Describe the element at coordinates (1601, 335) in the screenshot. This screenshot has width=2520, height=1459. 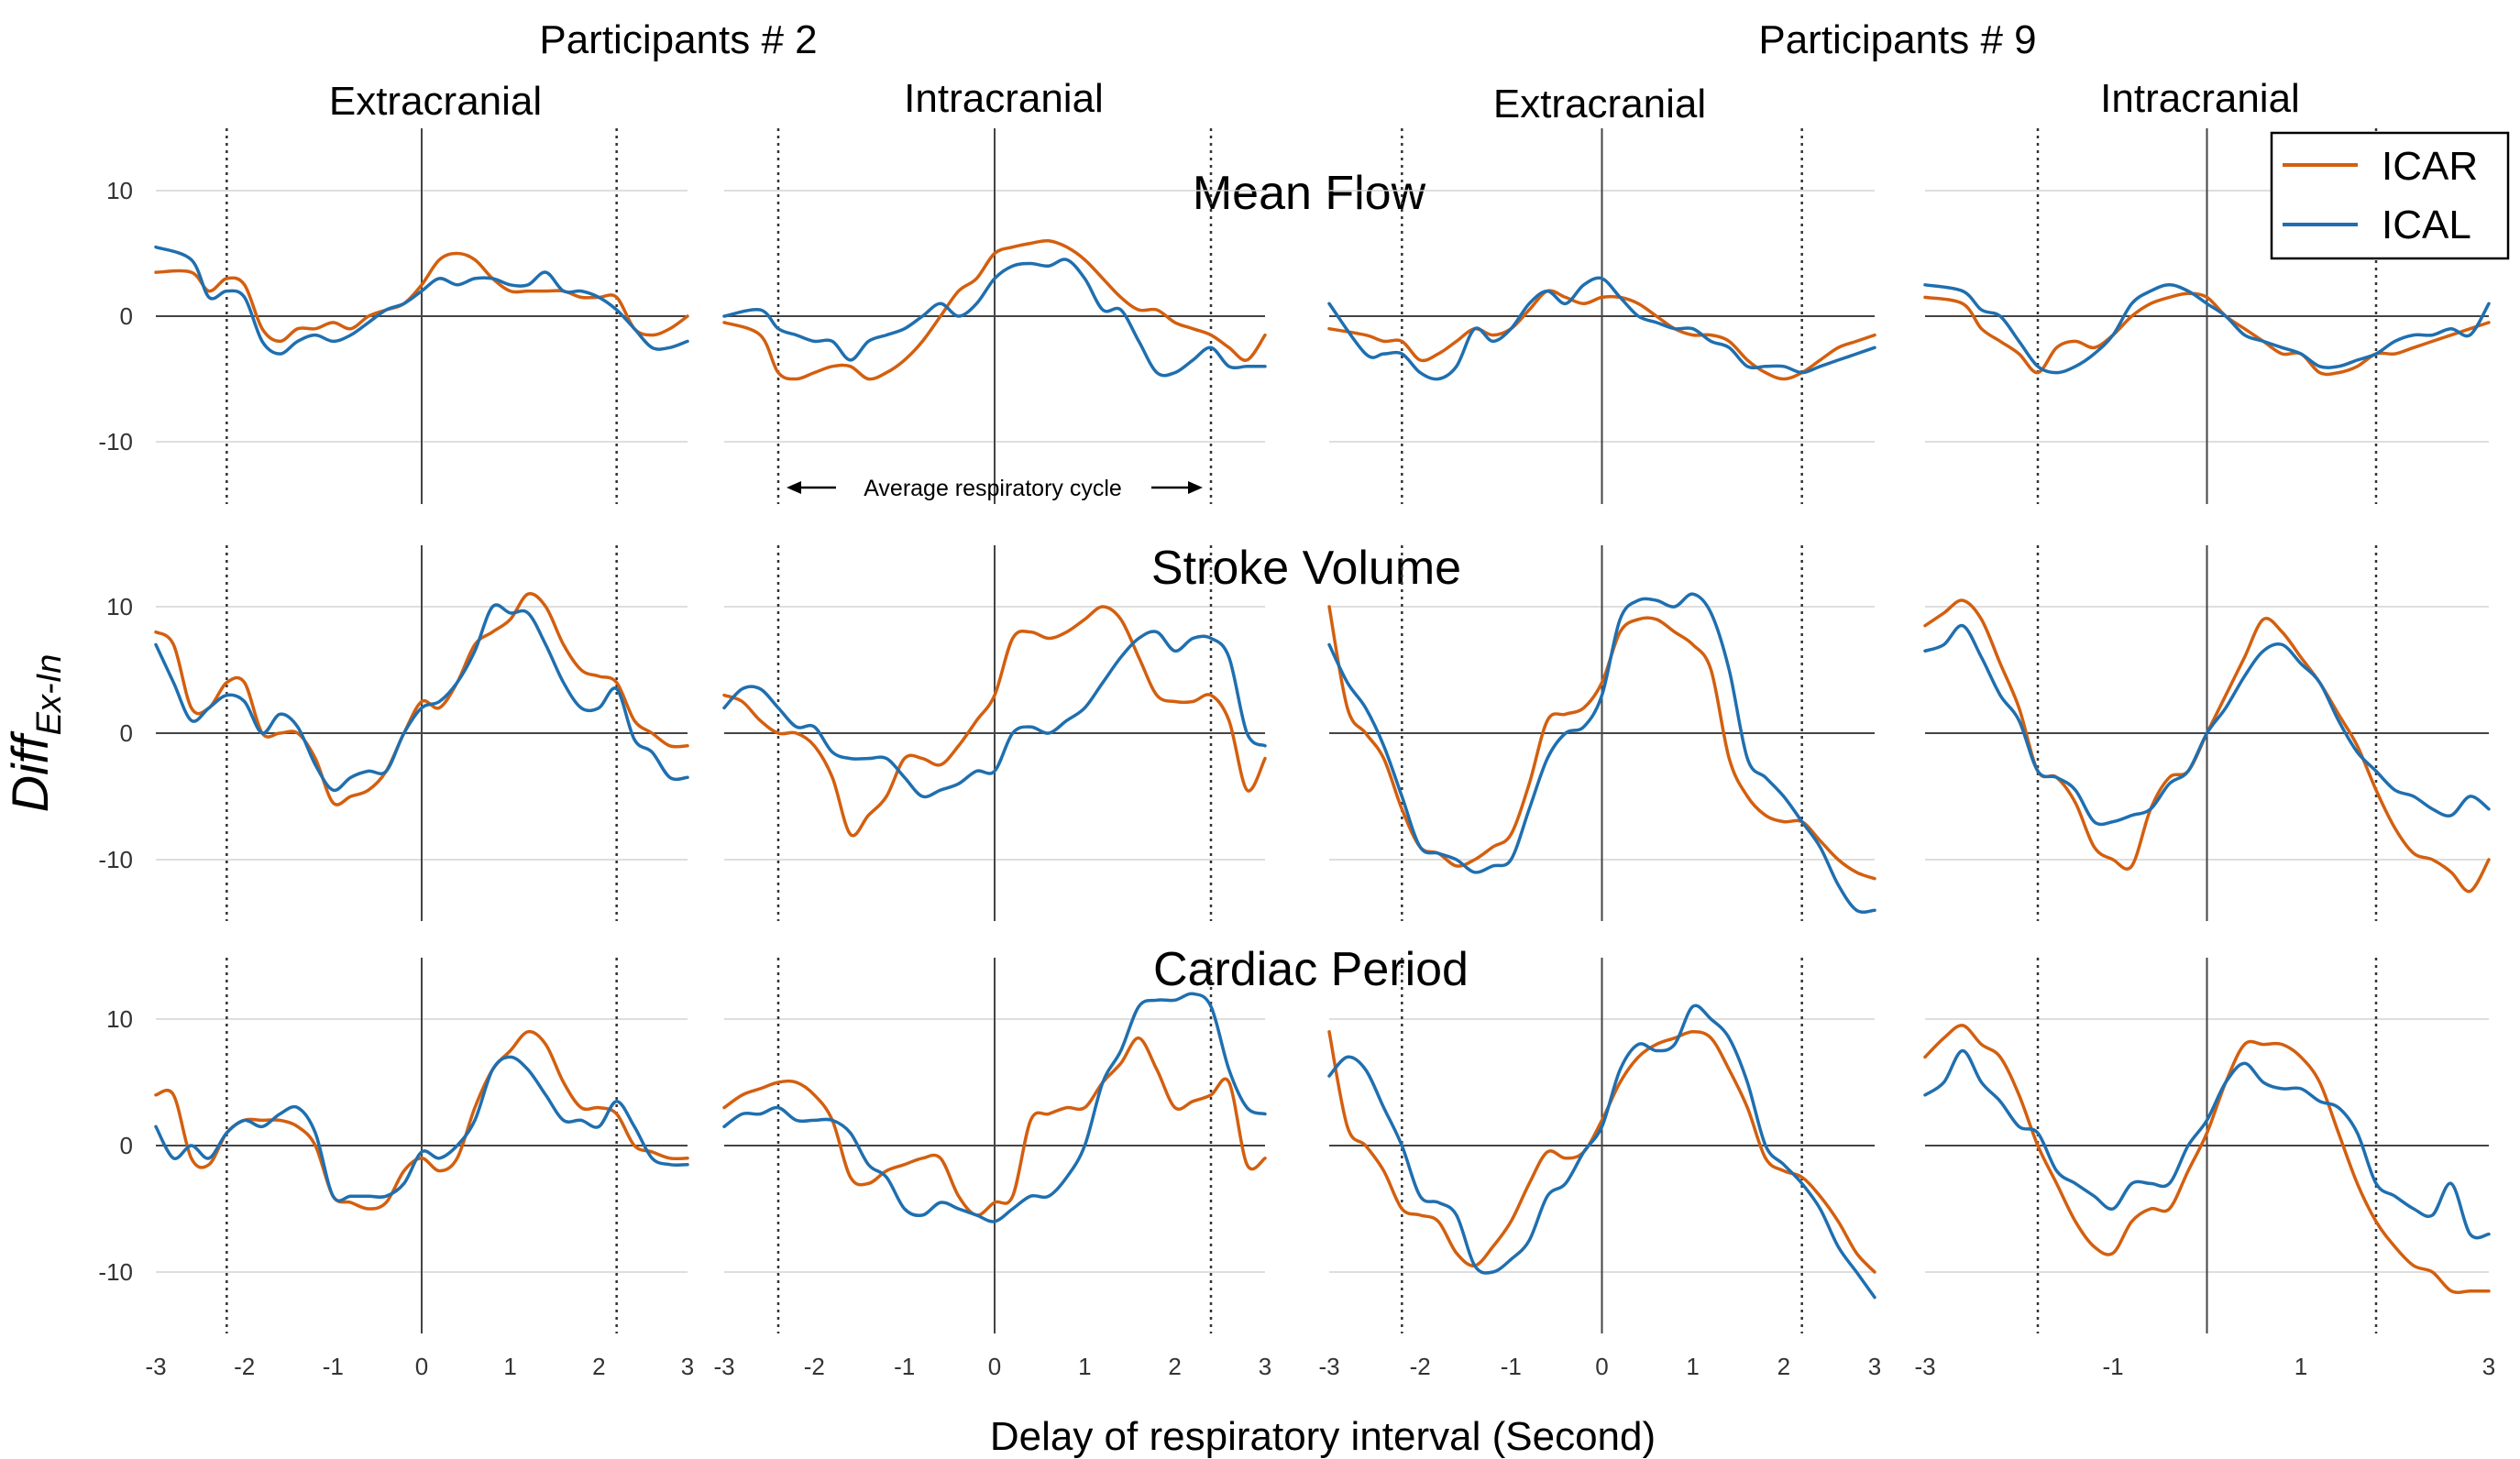
I see `series-line-icar-r0c2` at that location.